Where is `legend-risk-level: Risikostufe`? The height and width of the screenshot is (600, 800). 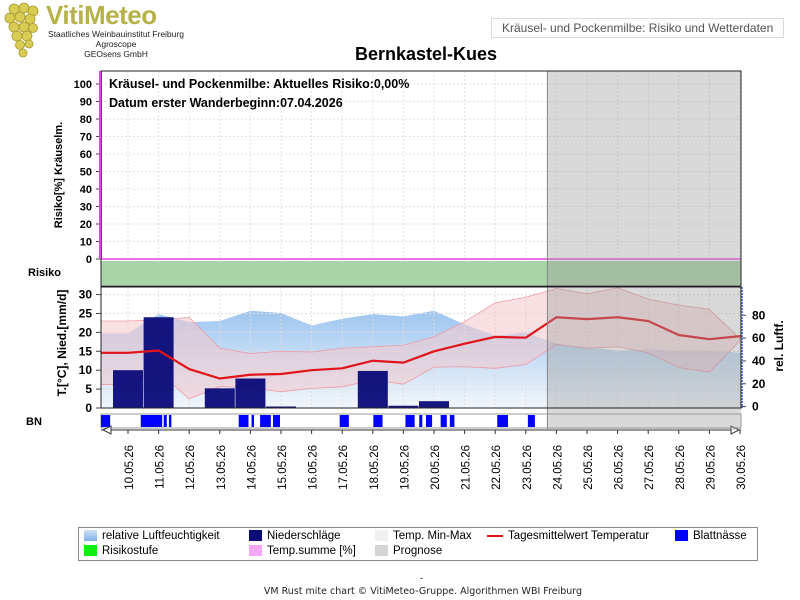
legend-risk-level: Risikostufe is located at coordinates (121, 551).